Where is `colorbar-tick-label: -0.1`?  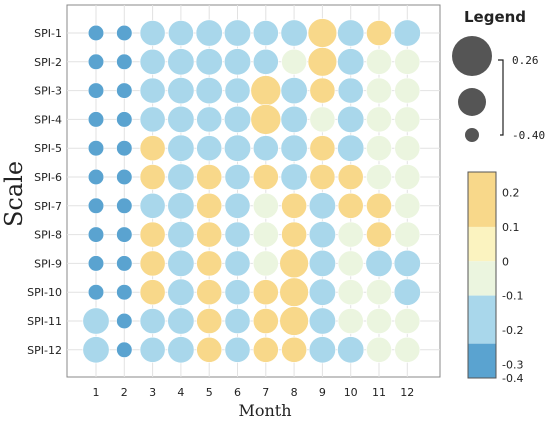 colorbar-tick-label: -0.1 is located at coordinates (512, 296).